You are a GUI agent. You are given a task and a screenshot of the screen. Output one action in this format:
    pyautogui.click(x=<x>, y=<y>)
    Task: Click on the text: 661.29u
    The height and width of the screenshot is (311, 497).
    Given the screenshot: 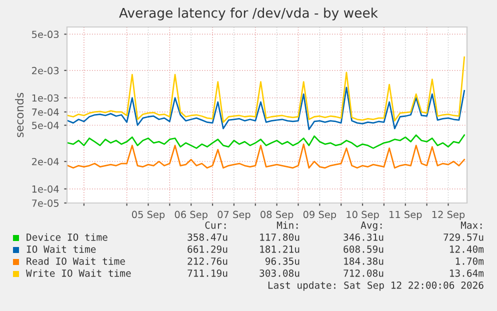 What is the action you would take?
    pyautogui.click(x=208, y=249)
    